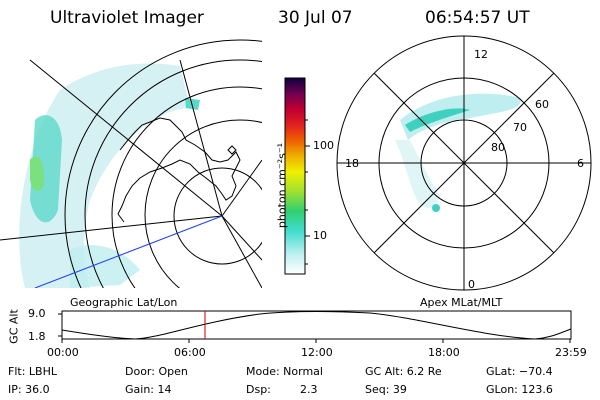 This screenshot has height=400, width=600. I want to click on glat-info: GLat: −70.4, so click(519, 371).